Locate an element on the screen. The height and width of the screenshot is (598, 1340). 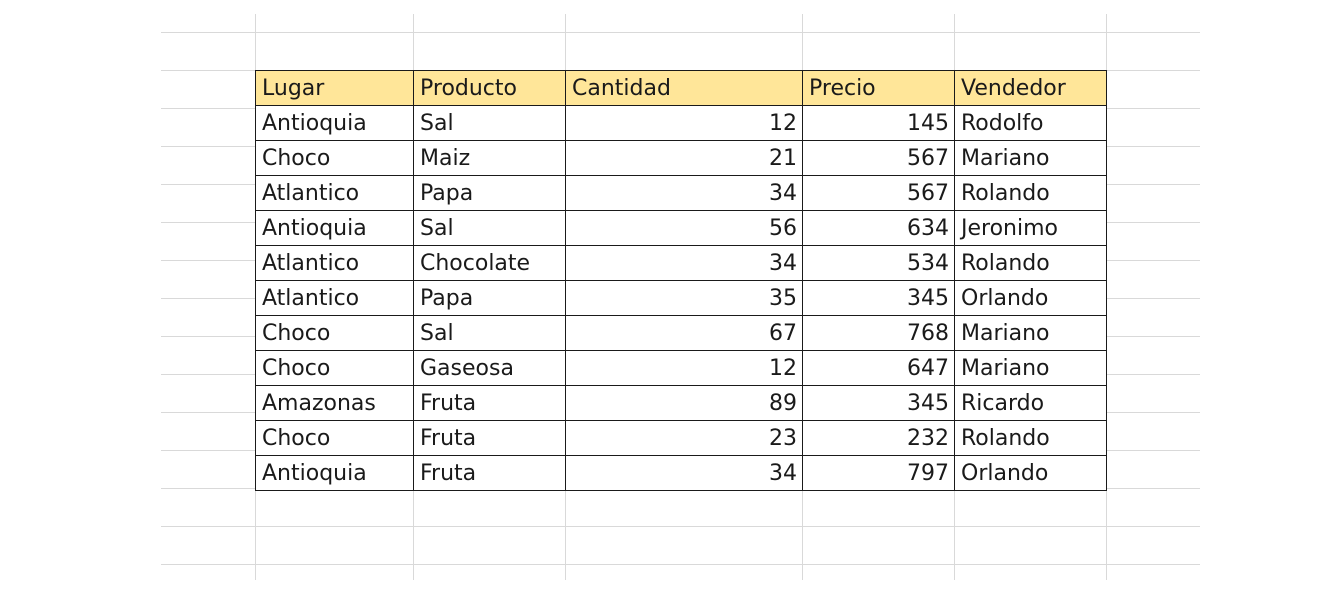
table-row: Choco Fruta 23 232 Rolando is located at coordinates (681, 438).